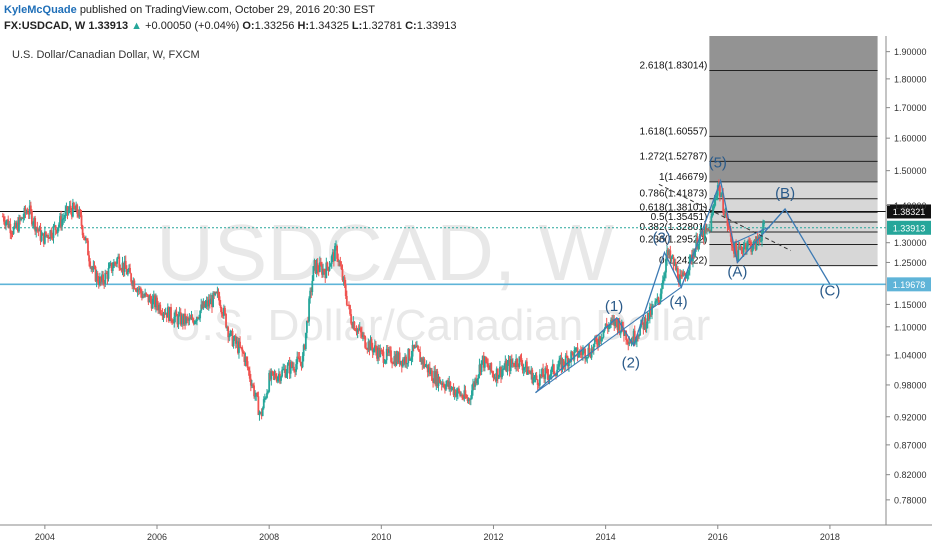 This screenshot has height=550, width=932. What do you see at coordinates (45, 26) in the screenshot?
I see `symbol-label: FX:USDCAD, W` at bounding box center [45, 26].